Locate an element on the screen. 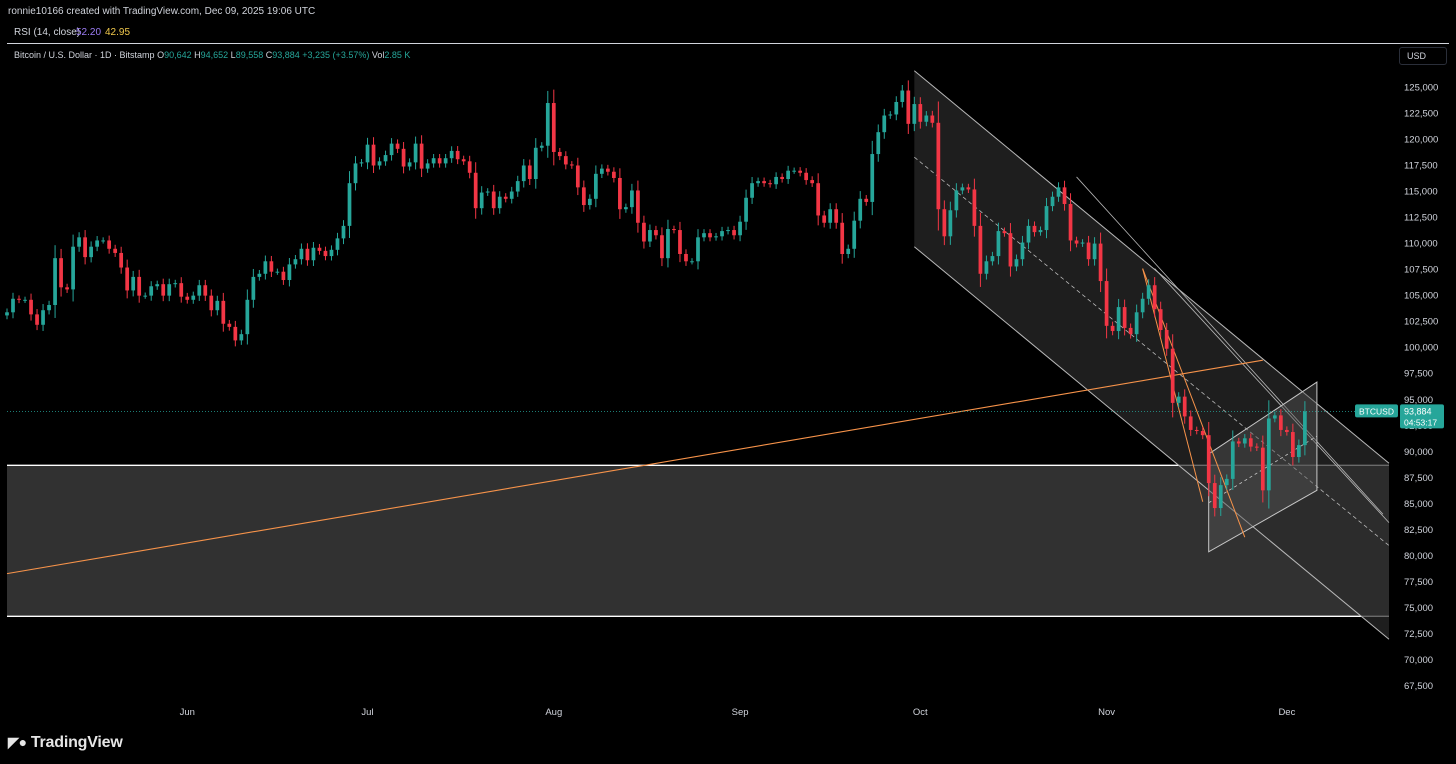 This screenshot has width=1456, height=764. symbol-tag is located at coordinates (1376, 411).